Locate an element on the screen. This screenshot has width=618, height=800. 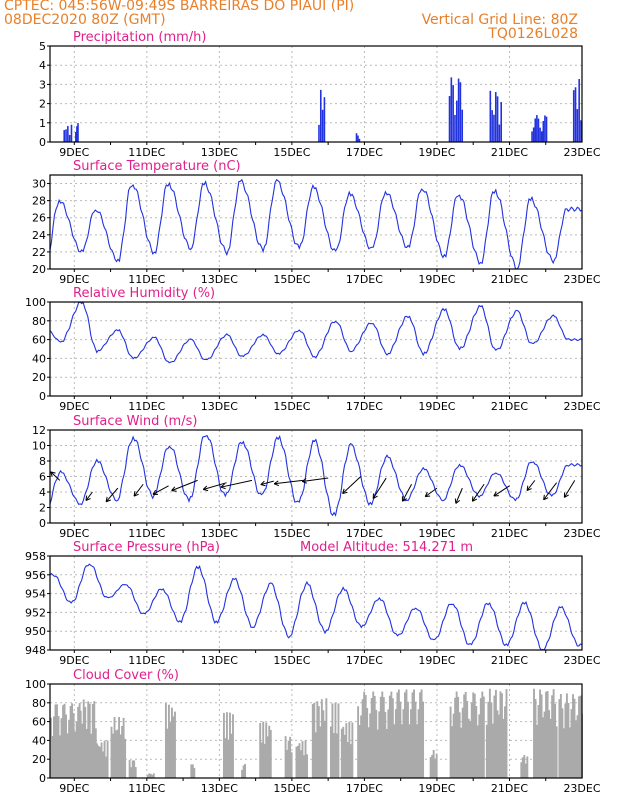
y-tick-label: 40 is located at coordinates (39, 358).